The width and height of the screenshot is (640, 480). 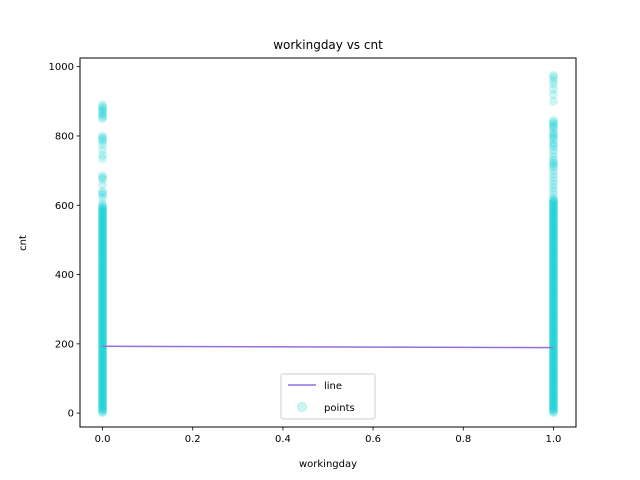 I want to click on y-tick-label: 200, so click(x=64, y=344).